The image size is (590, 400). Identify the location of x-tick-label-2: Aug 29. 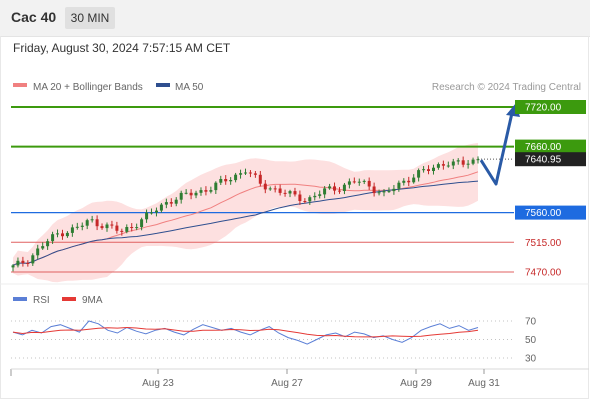
(416, 383).